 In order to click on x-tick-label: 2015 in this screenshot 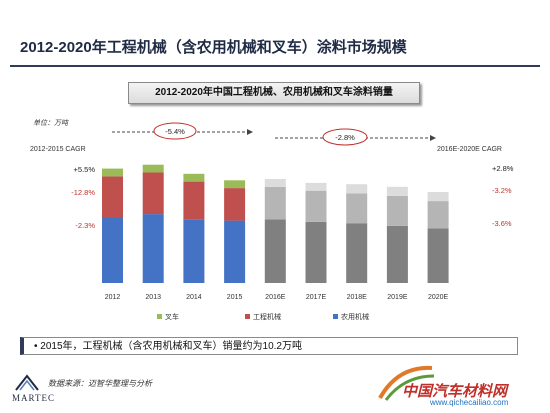, I will do `click(235, 297)`.